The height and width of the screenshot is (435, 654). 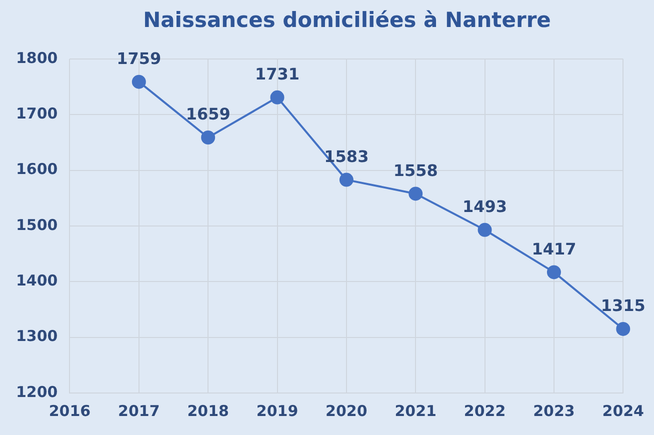 What do you see at coordinates (139, 58) in the screenshot?
I see `data-label: 1759` at bounding box center [139, 58].